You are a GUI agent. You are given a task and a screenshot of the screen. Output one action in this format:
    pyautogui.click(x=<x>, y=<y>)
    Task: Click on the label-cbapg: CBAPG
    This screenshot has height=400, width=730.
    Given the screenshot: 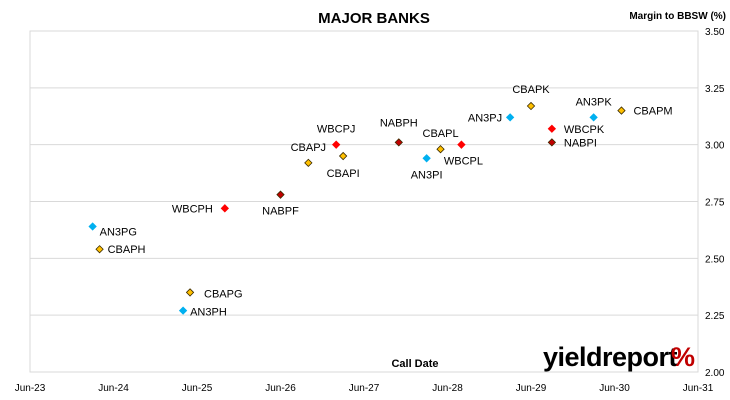 What is the action you would take?
    pyautogui.click(x=223, y=294)
    